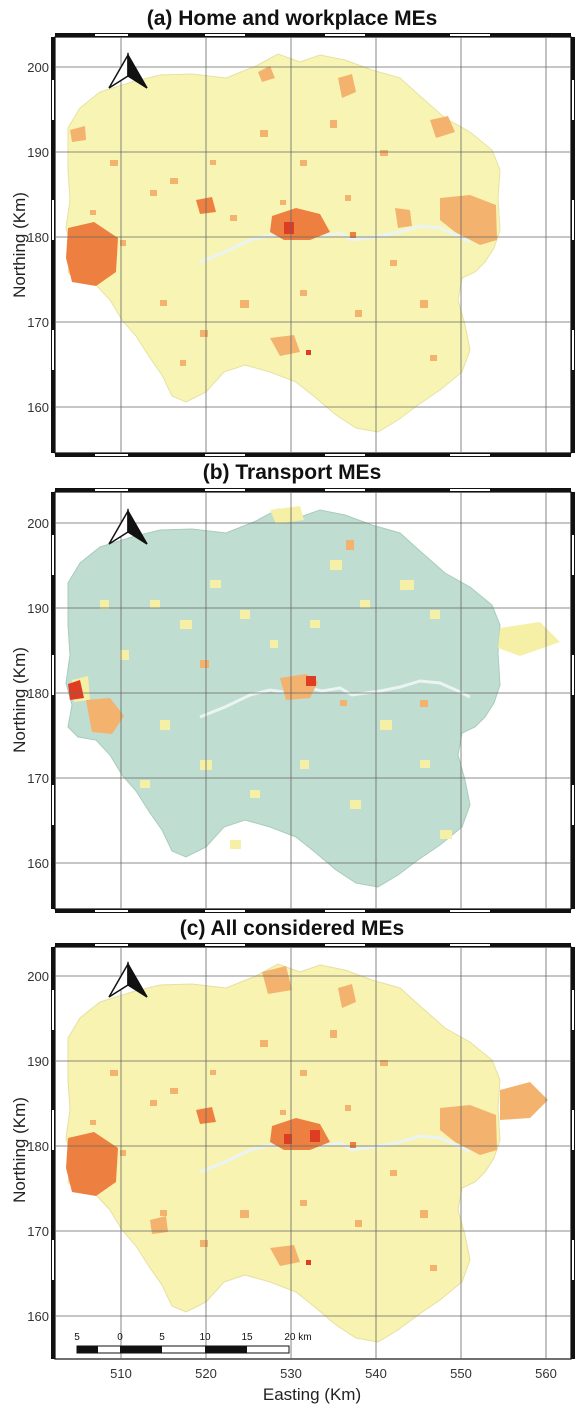 The height and width of the screenshot is (1411, 576). I want to click on panel-a-river, so click(335, 244).